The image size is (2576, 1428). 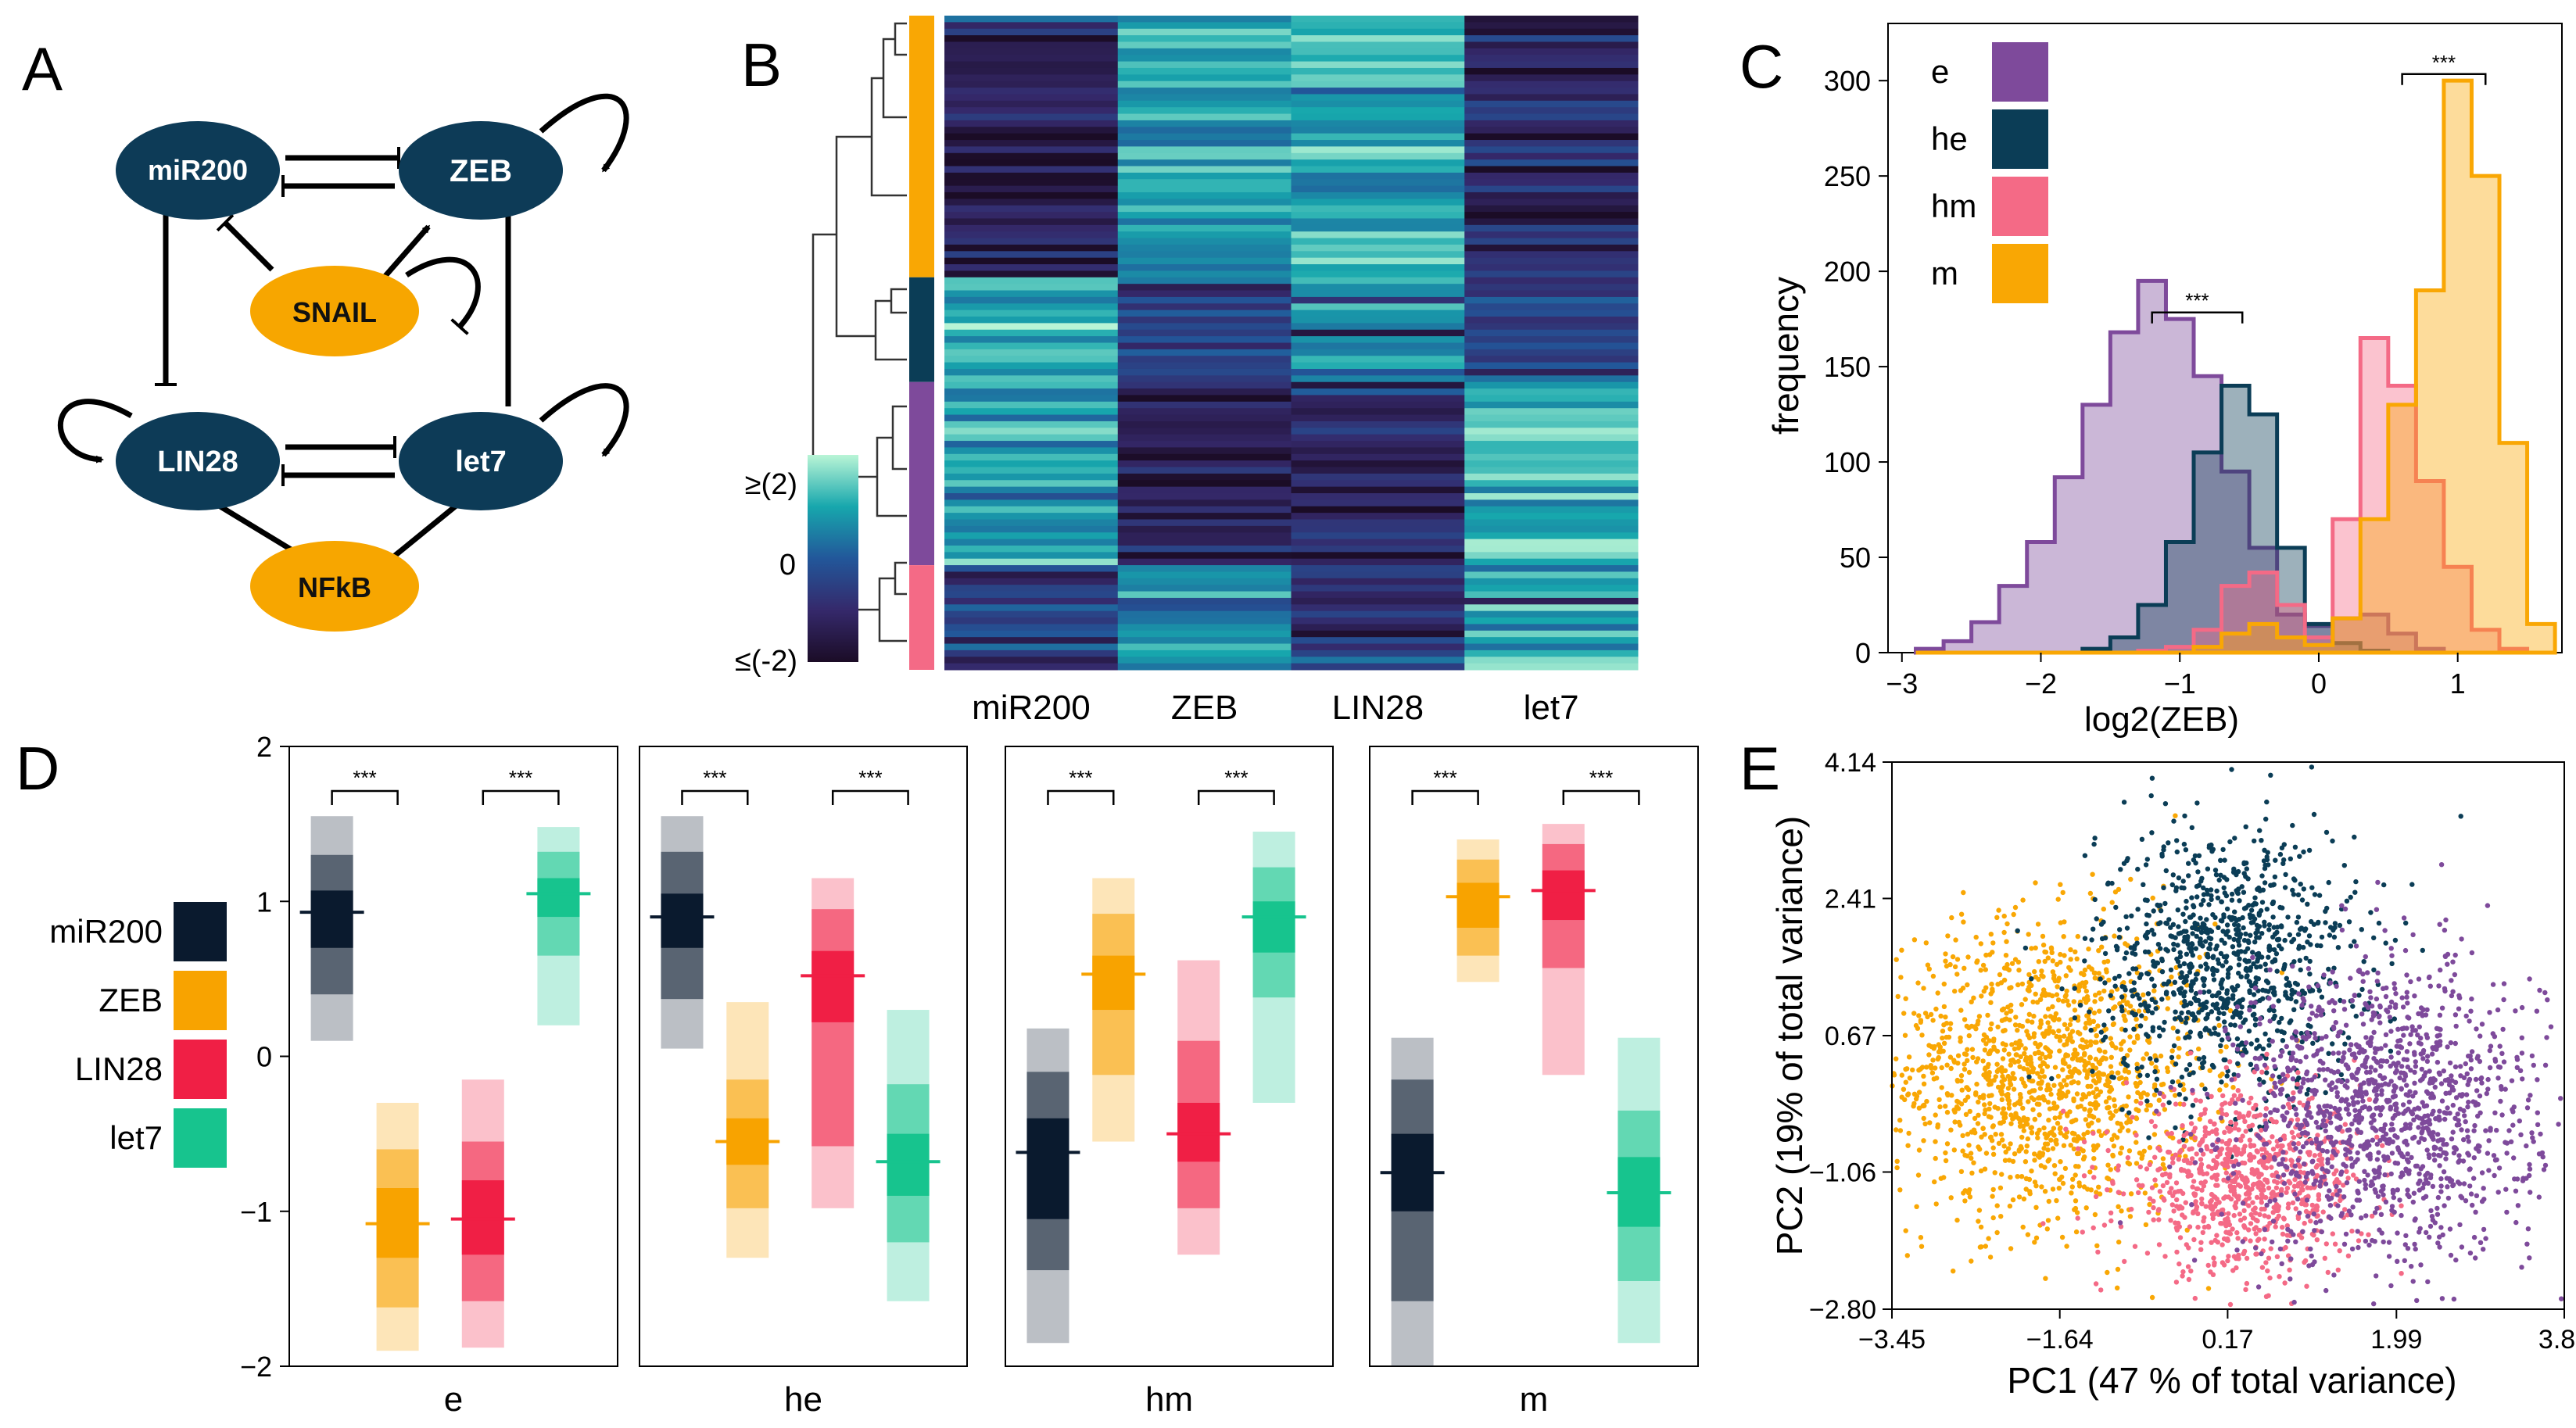 I want to click on boxplot-band-miR200, so click(x=331, y=919).